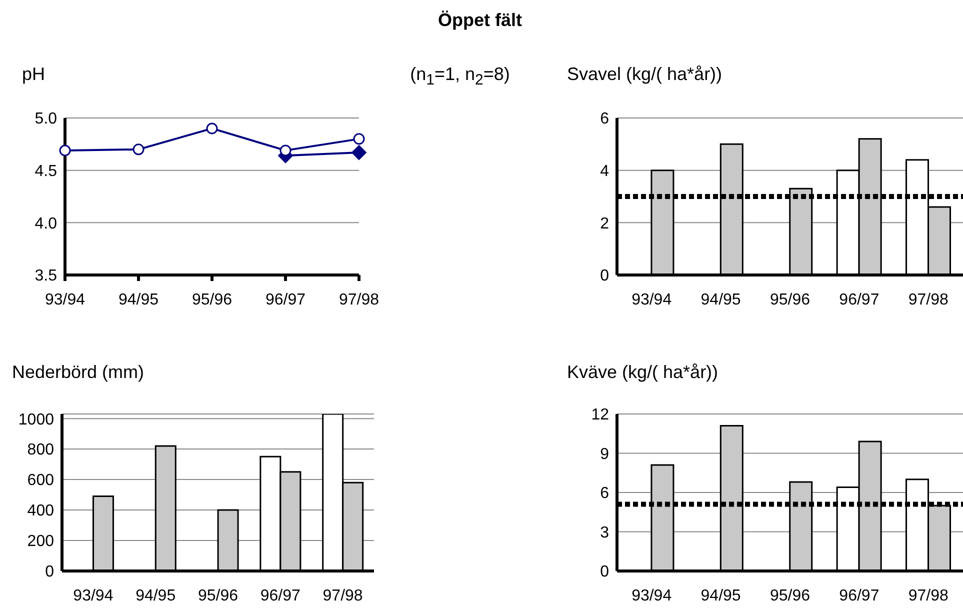 Image resolution: width=963 pixels, height=613 pixels. Describe the element at coordinates (600, 415) in the screenshot. I see `y-tick-label: 12` at that location.